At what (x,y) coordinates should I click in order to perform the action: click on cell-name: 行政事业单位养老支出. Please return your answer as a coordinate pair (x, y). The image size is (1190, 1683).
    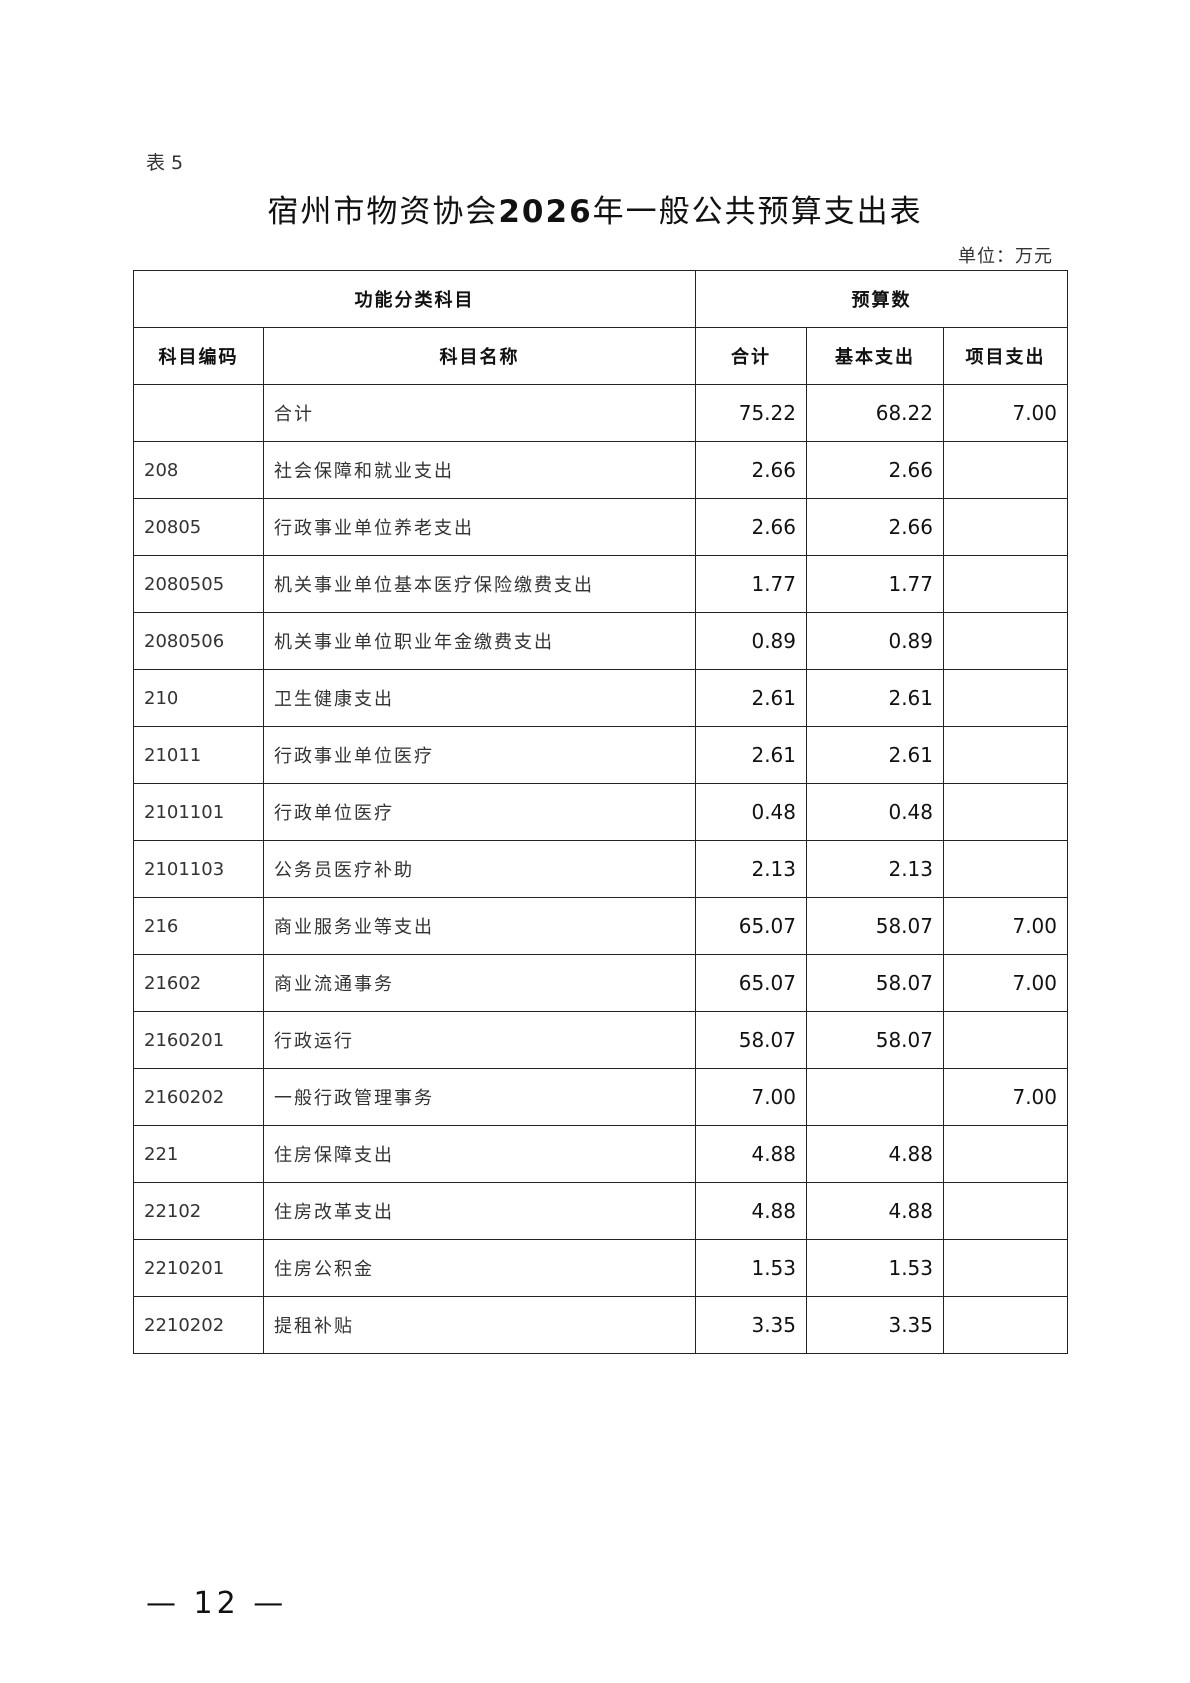
    Looking at the image, I should click on (479, 527).